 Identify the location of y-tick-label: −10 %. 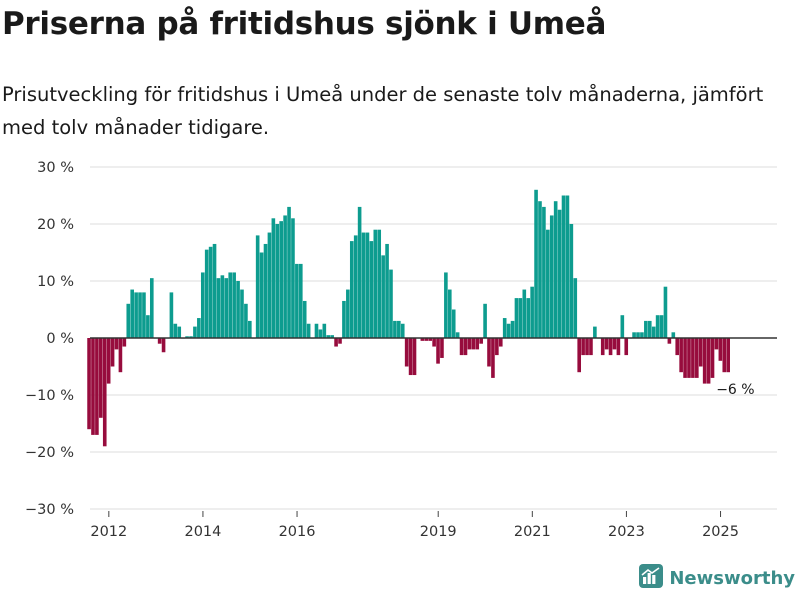
(49, 396).